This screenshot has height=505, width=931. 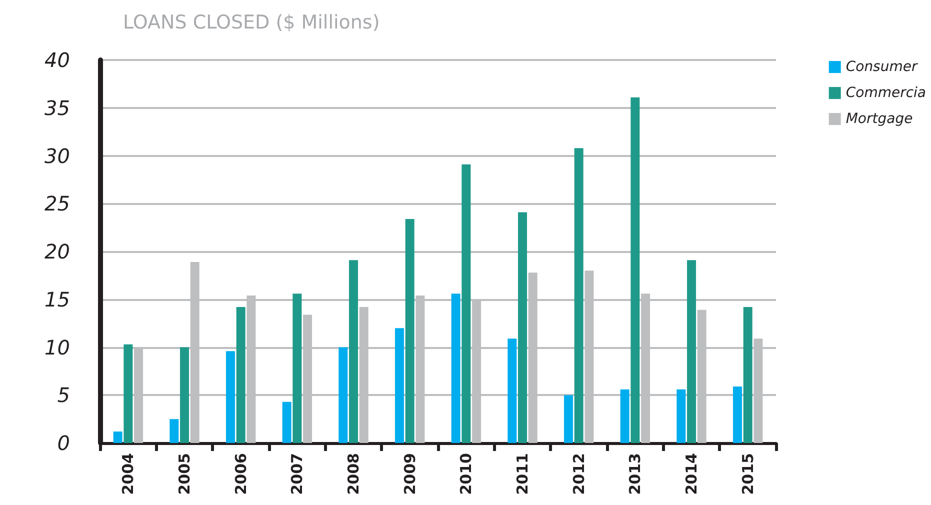 I want to click on y-tick-label: 35, so click(x=57, y=108).